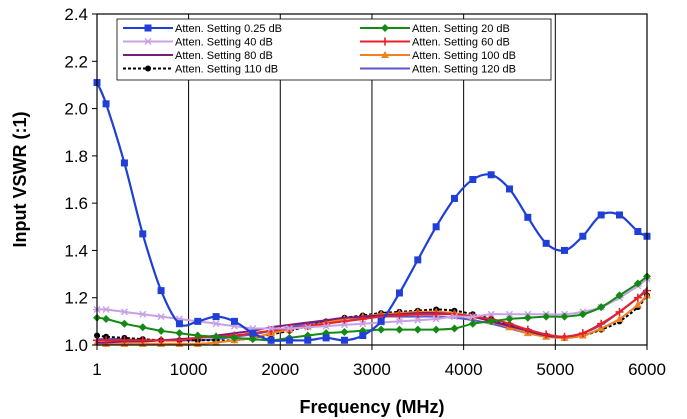  Describe the element at coordinates (224, 43) in the screenshot. I see `legend-label: Atten. Setting 40 dB` at that location.